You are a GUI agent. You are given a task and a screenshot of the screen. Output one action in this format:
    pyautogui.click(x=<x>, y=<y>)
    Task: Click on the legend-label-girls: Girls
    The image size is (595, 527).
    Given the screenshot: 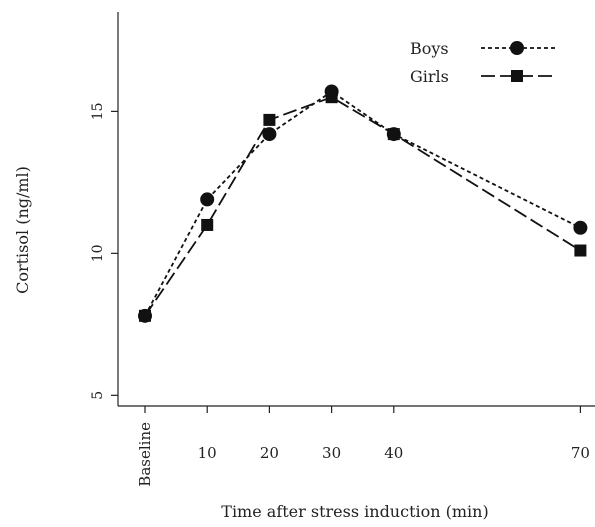 What is the action you would take?
    pyautogui.click(x=429, y=76)
    